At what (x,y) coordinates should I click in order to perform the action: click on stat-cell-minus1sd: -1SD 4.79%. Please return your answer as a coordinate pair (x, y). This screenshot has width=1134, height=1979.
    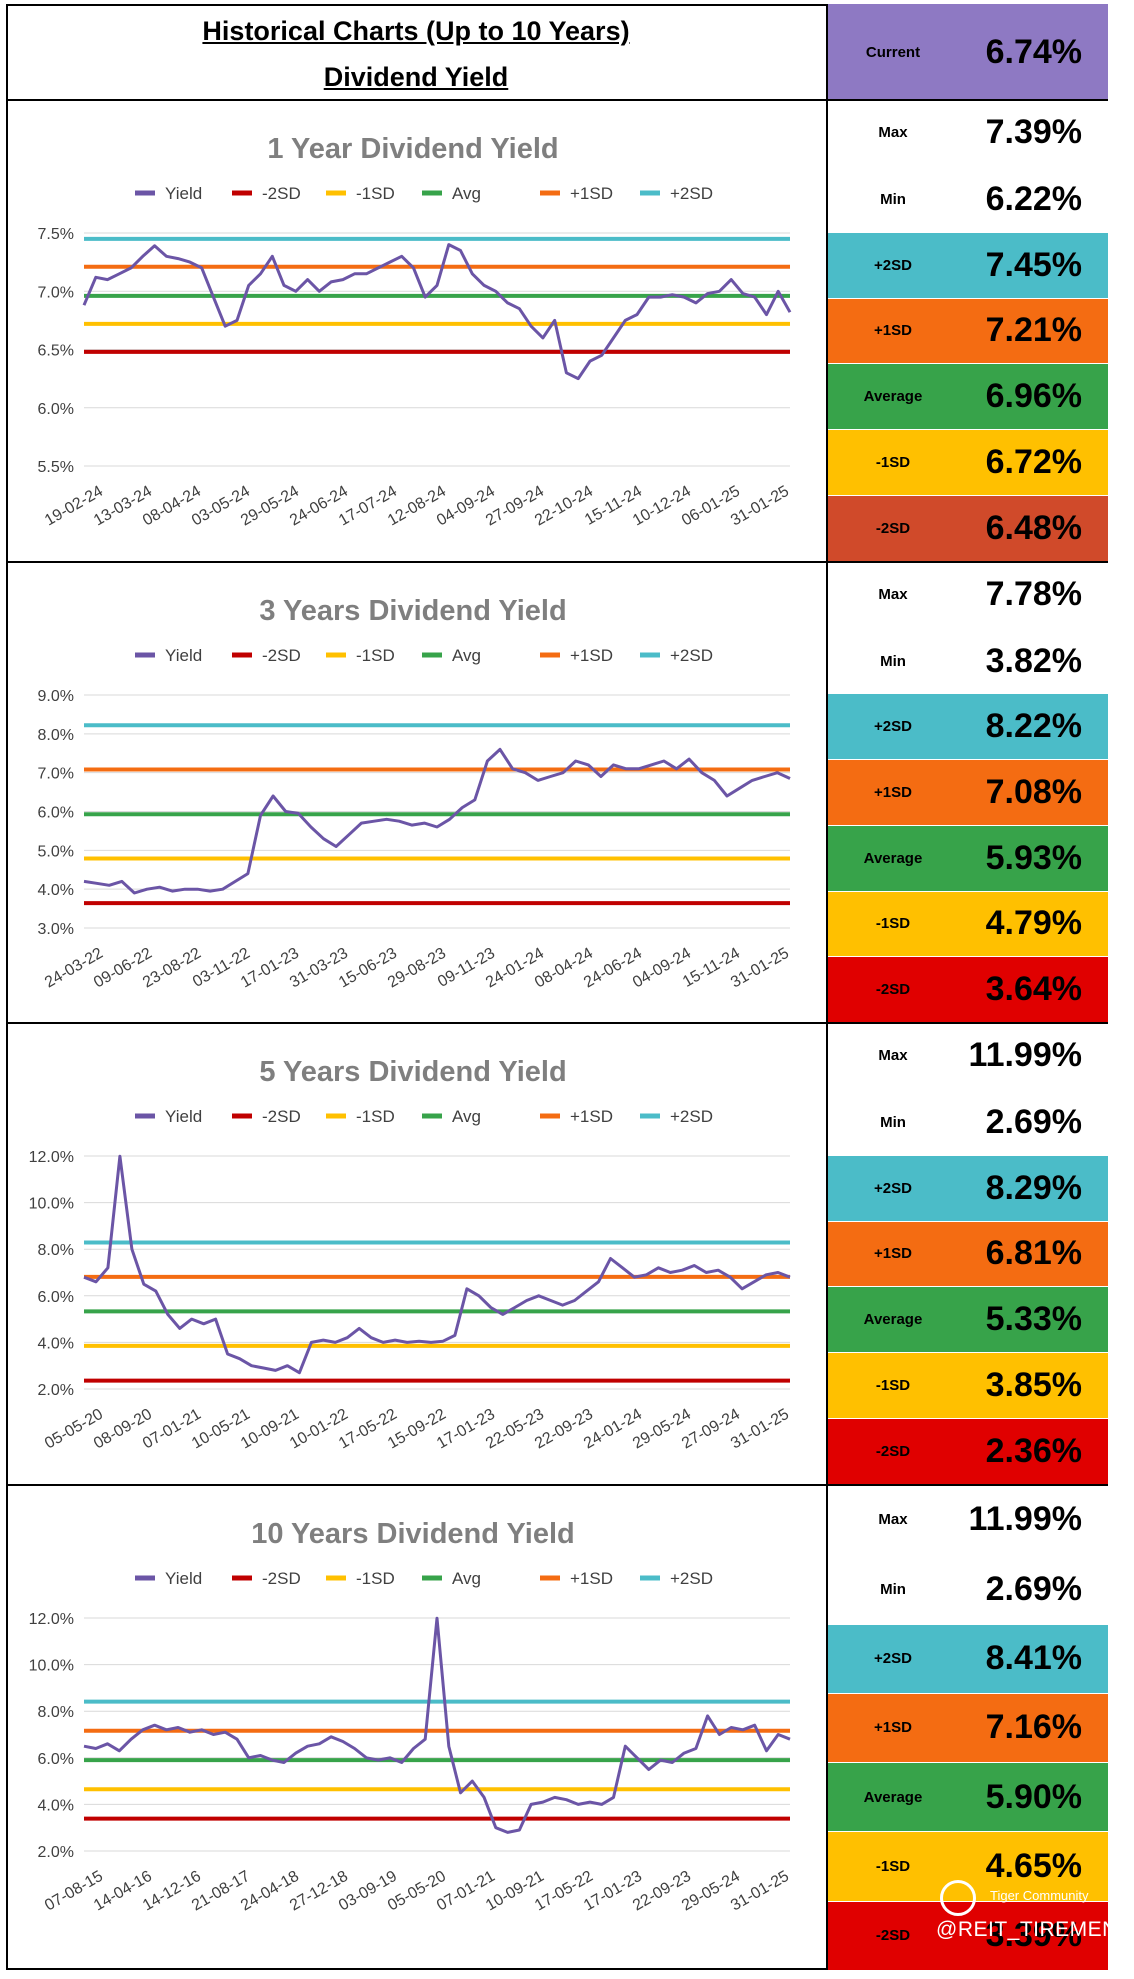
    Looking at the image, I should click on (968, 923).